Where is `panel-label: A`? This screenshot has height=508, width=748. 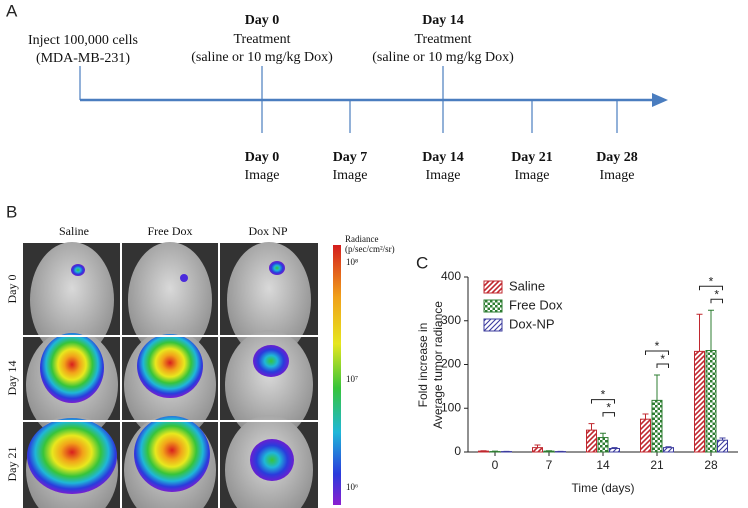 panel-label: A is located at coordinates (12, 10).